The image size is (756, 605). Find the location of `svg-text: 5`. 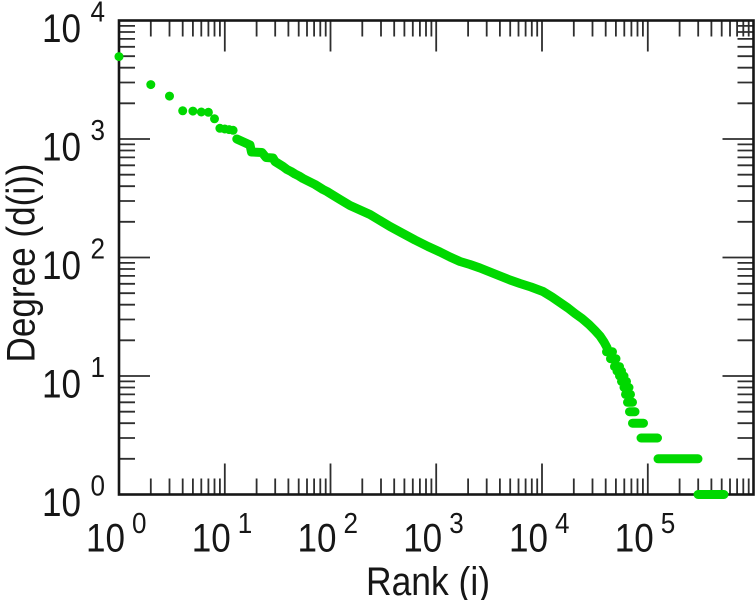

svg-text: 5 is located at coordinates (668, 524).